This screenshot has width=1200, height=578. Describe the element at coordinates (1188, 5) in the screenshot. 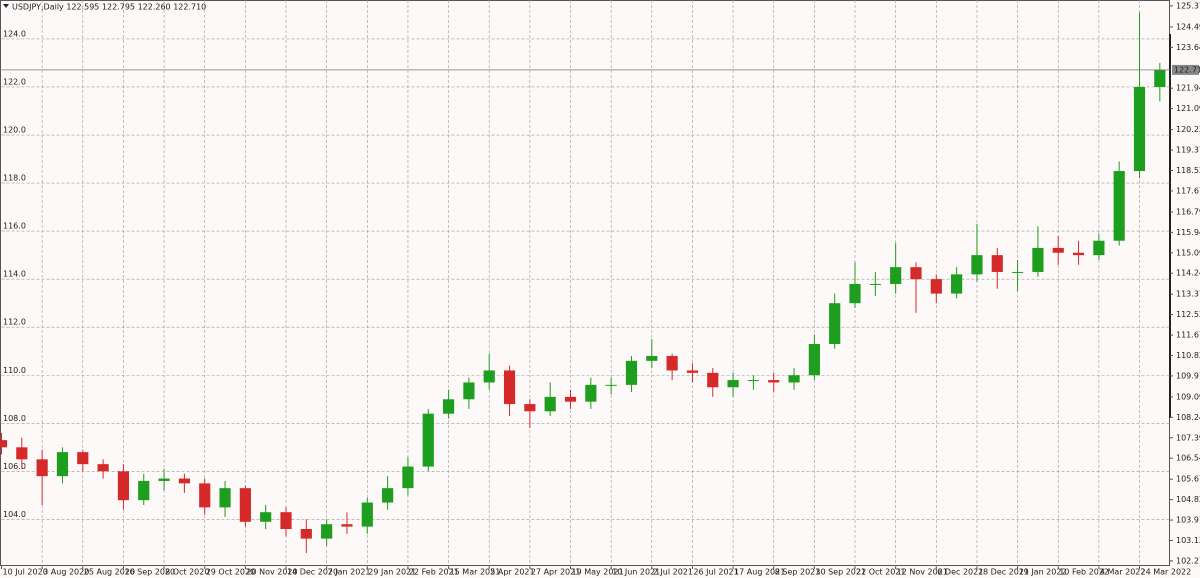

I see `y-tick-label: 125.373` at that location.